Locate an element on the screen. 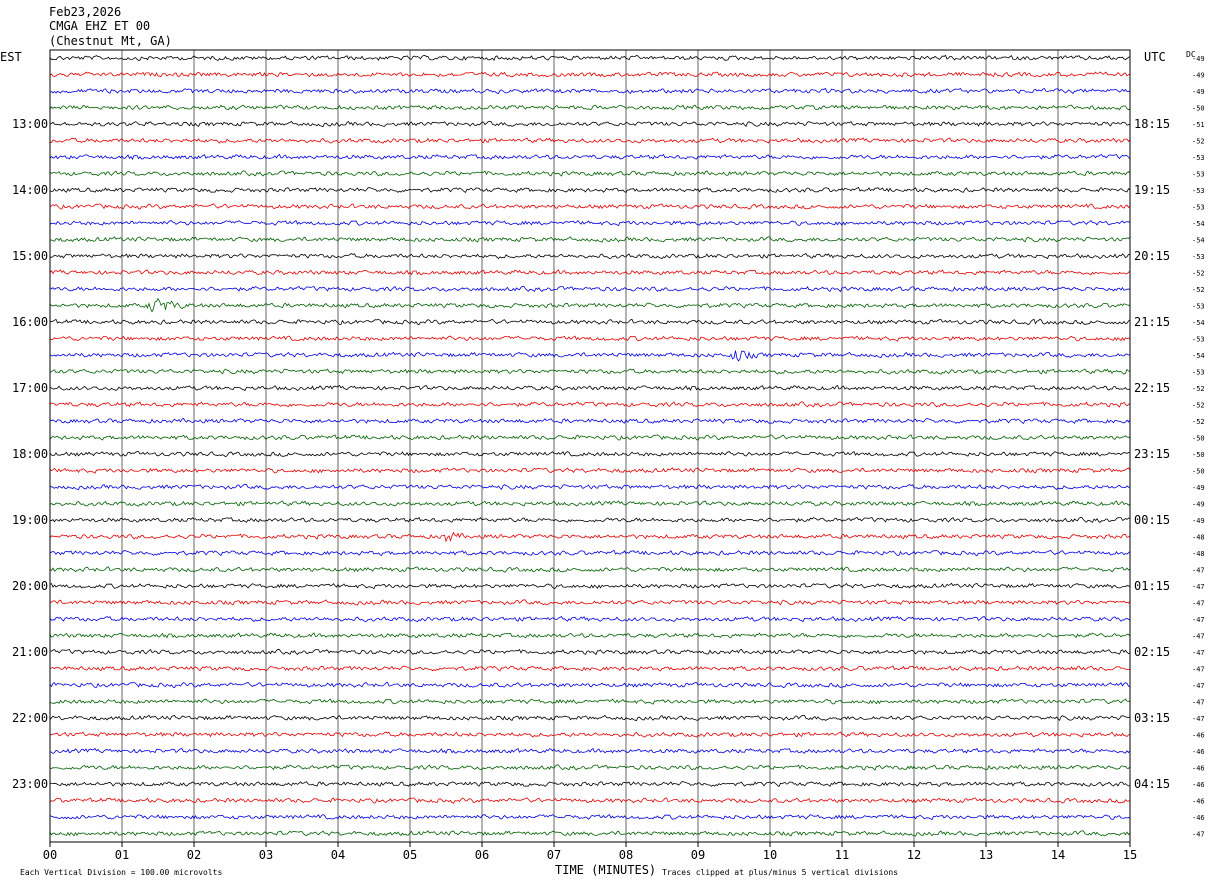 Image resolution: width=1210 pixels, height=886 pixels. left-hour-label: 23:00 is located at coordinates (30, 784).